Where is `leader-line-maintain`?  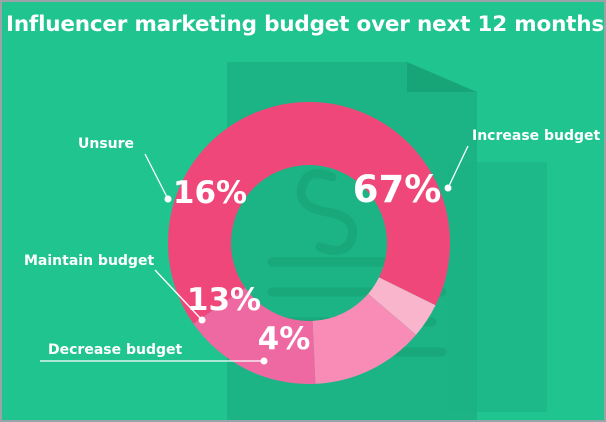 leader-line-maintain is located at coordinates (178, 295).